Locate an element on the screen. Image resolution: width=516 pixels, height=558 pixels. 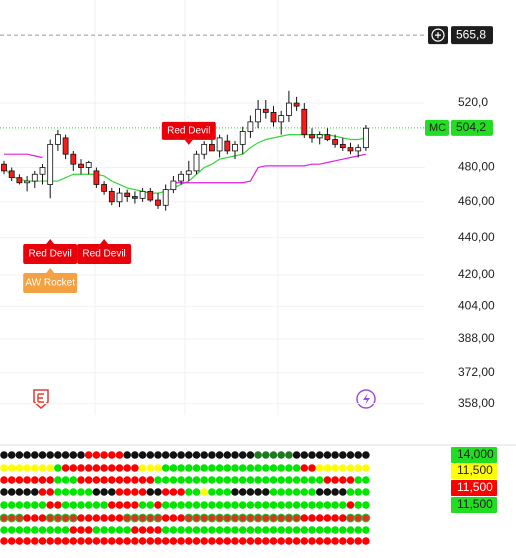
annotation-pointer is located at coordinates (188, 142).